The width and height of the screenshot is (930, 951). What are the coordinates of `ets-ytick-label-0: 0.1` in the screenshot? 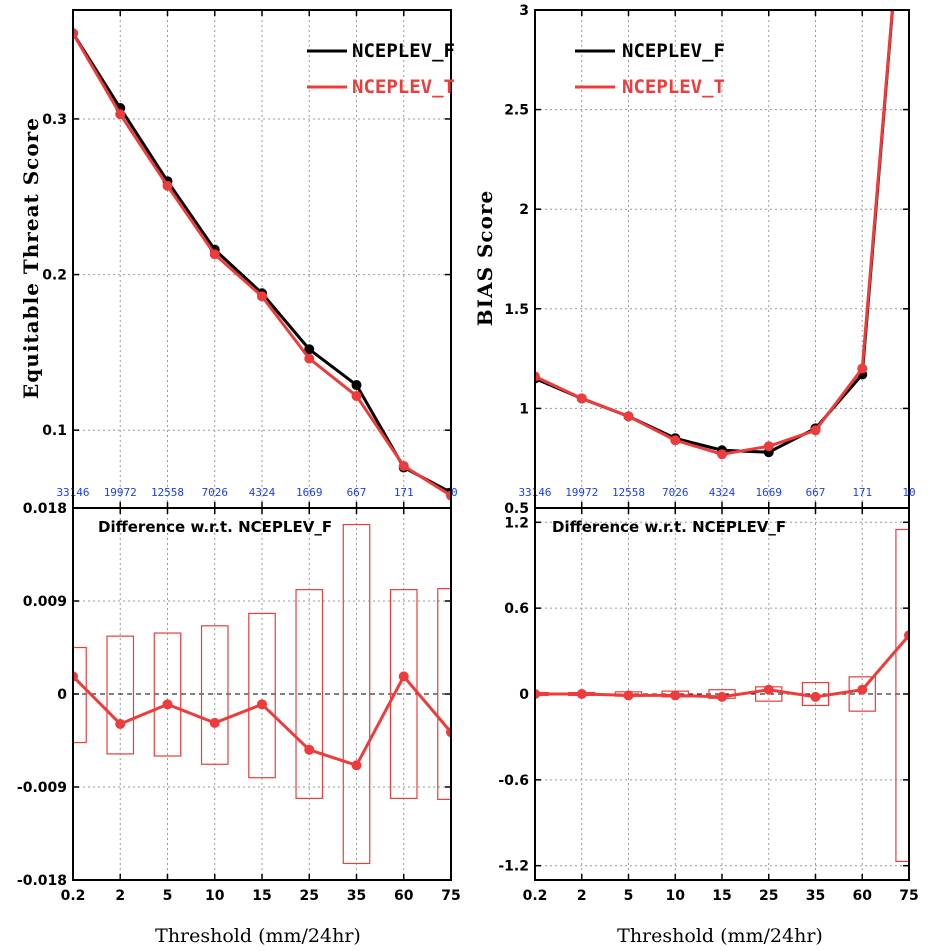 It's located at (54, 431).